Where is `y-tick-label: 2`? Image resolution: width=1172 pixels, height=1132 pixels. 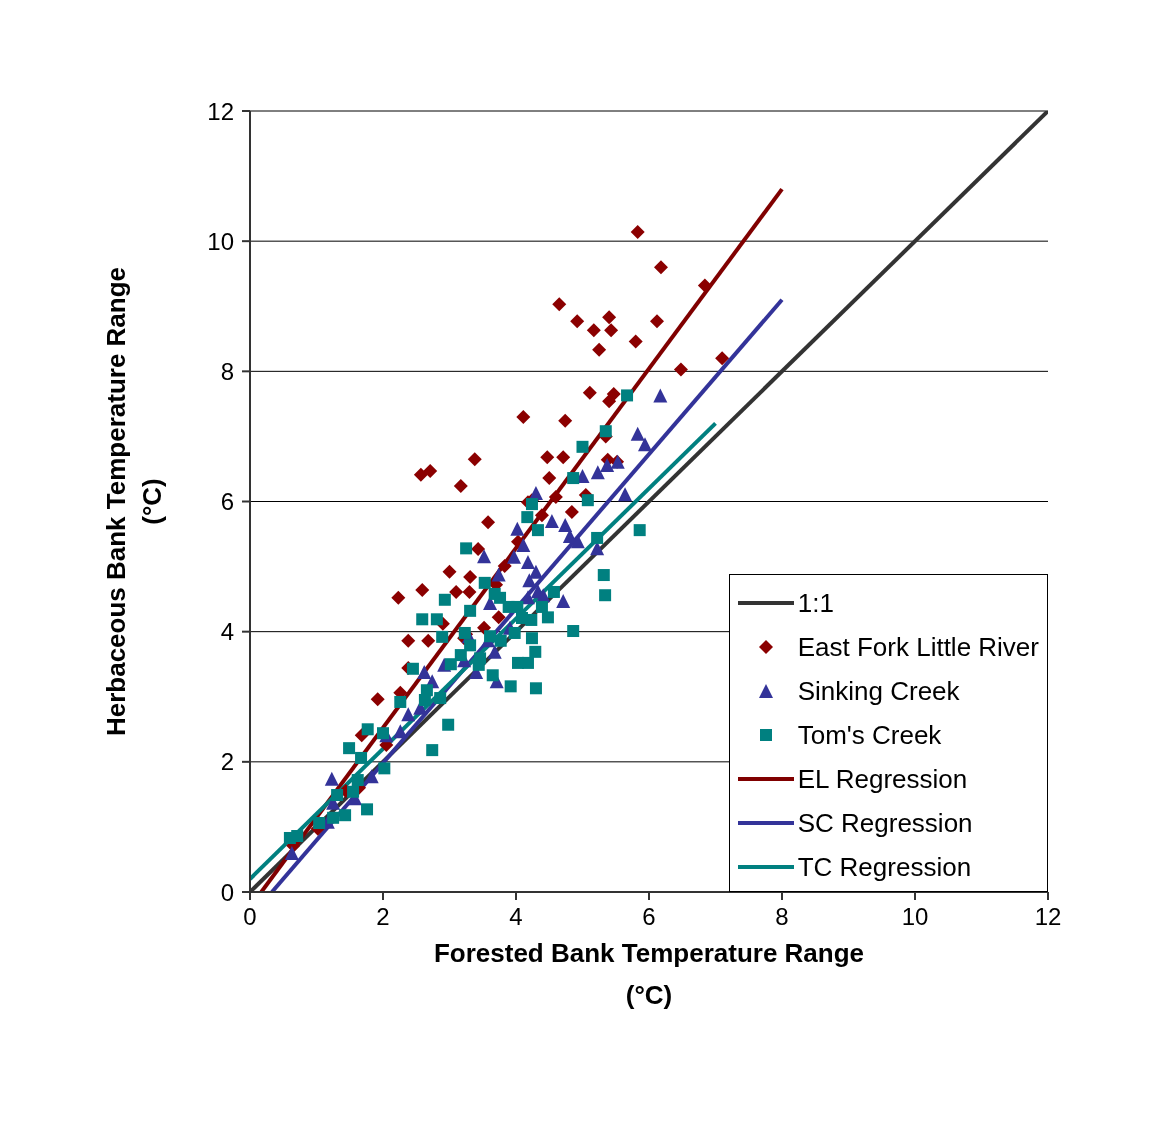 y-tick-label: 2 is located at coordinates (227, 762).